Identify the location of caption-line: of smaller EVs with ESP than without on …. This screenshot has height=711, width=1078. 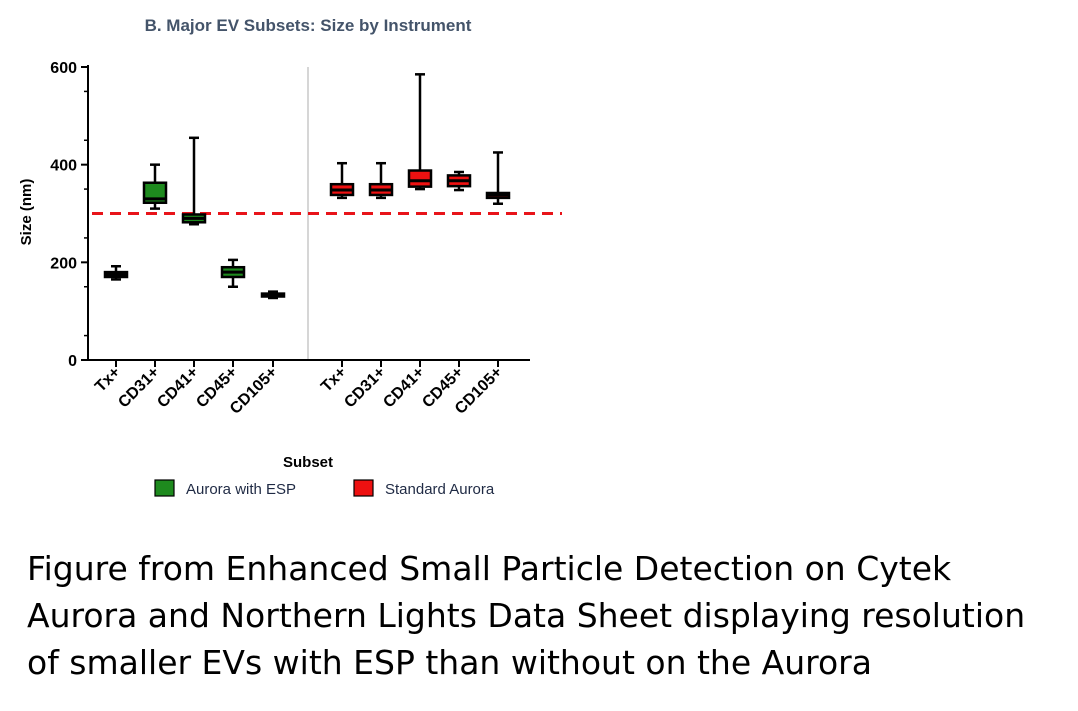
(449, 662).